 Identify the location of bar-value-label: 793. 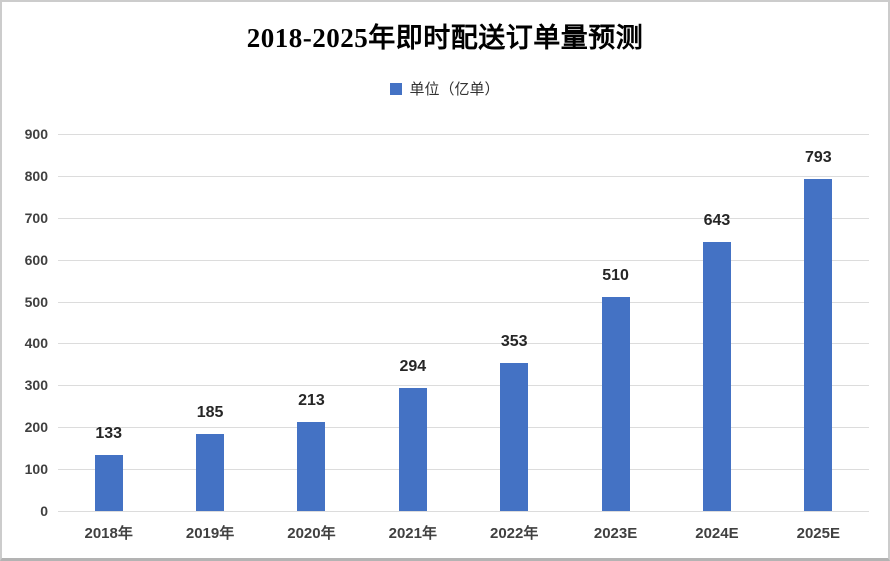
(818, 157).